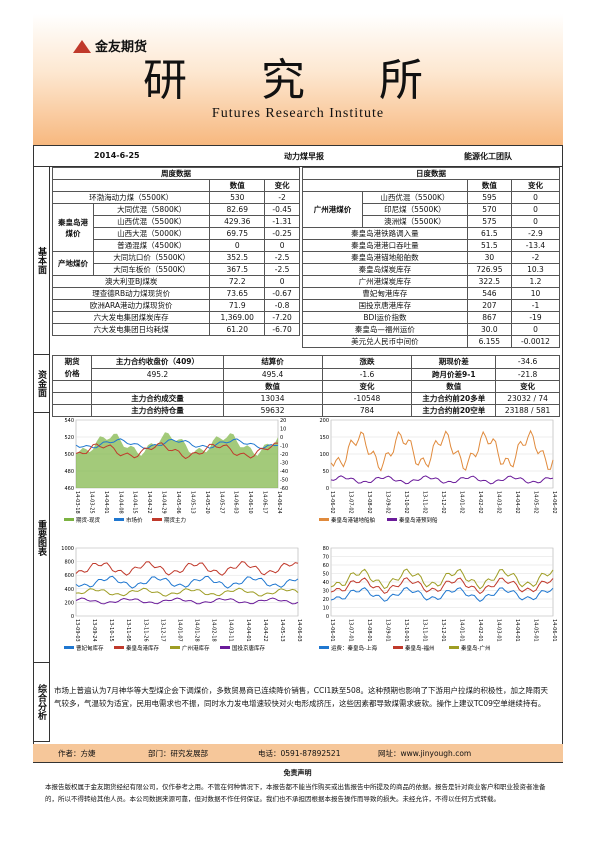  Describe the element at coordinates (454, 374) in the screenshot. I see `spread-header: 跨月价差9-1` at that location.